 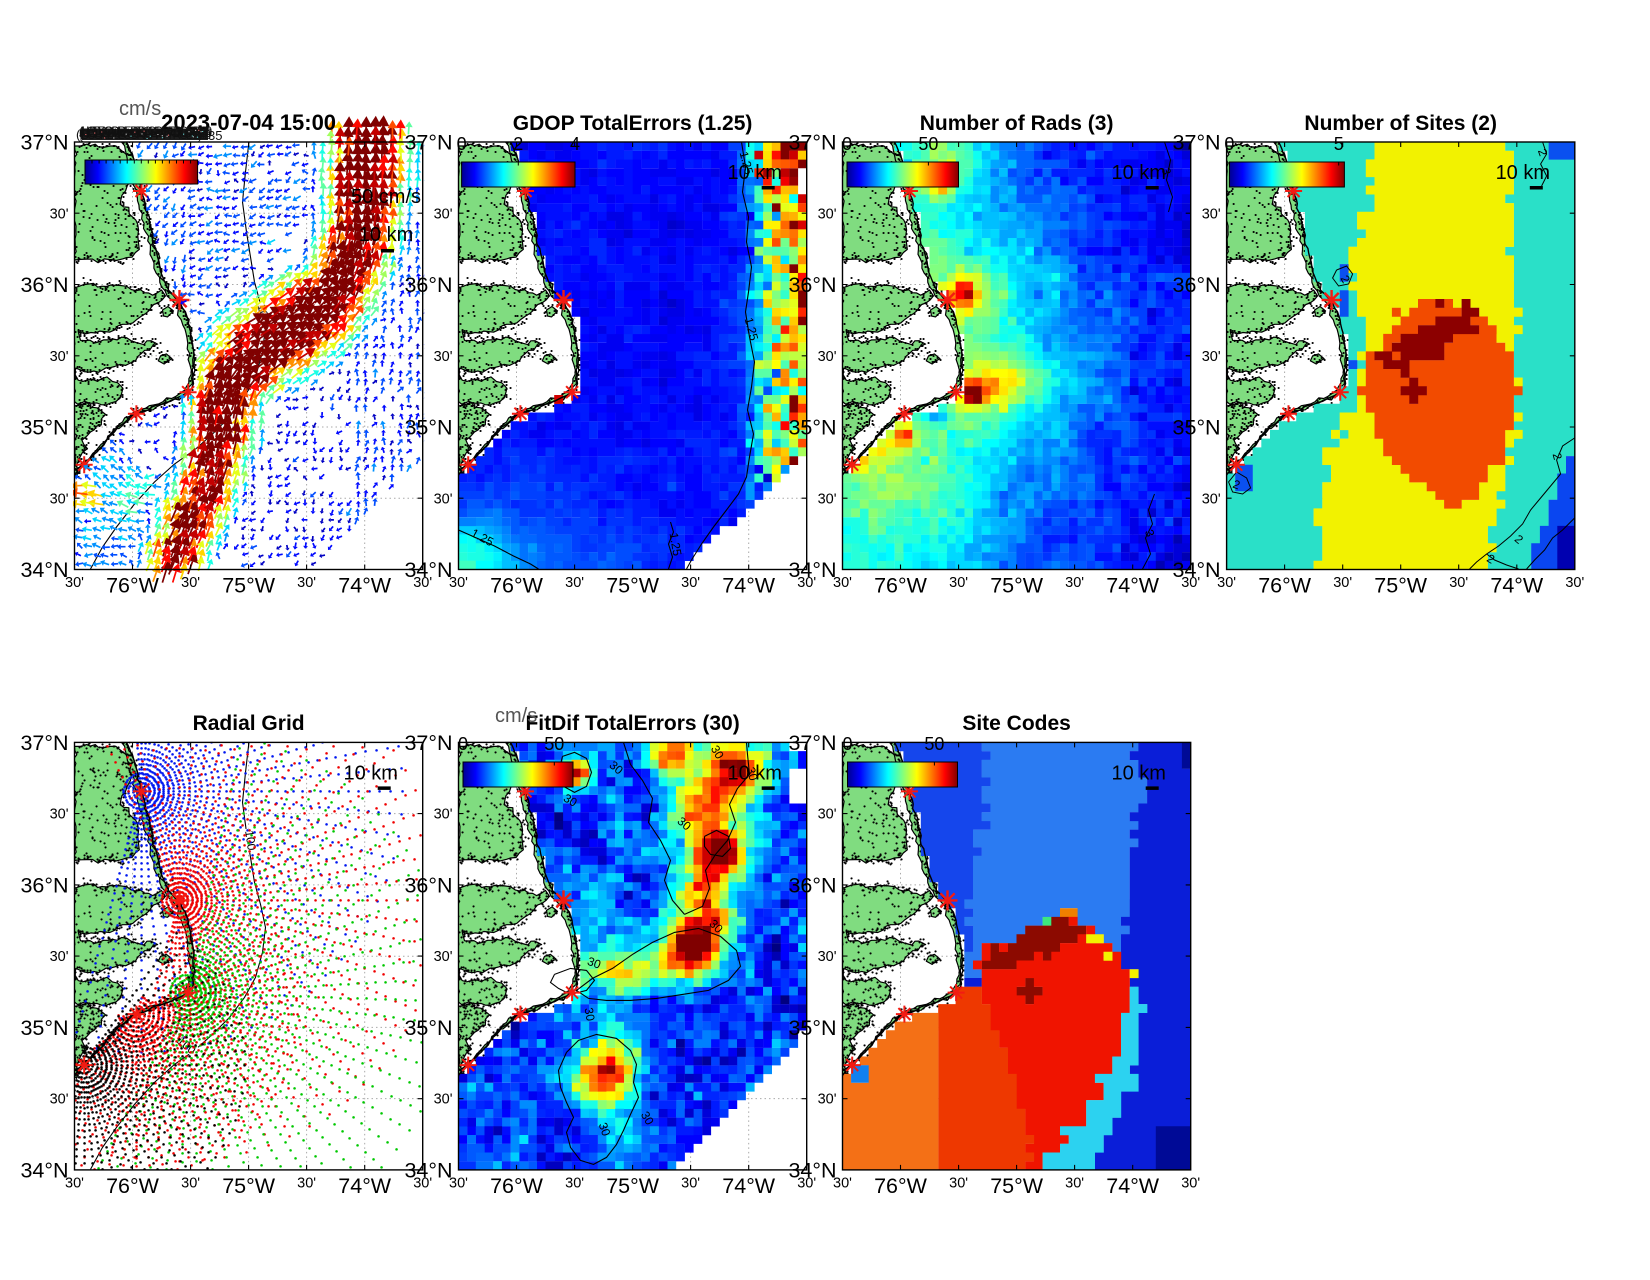 I want to click on svg-text: {DUCK LISL CORE HATY RODB)15, so click(x=145, y=135).